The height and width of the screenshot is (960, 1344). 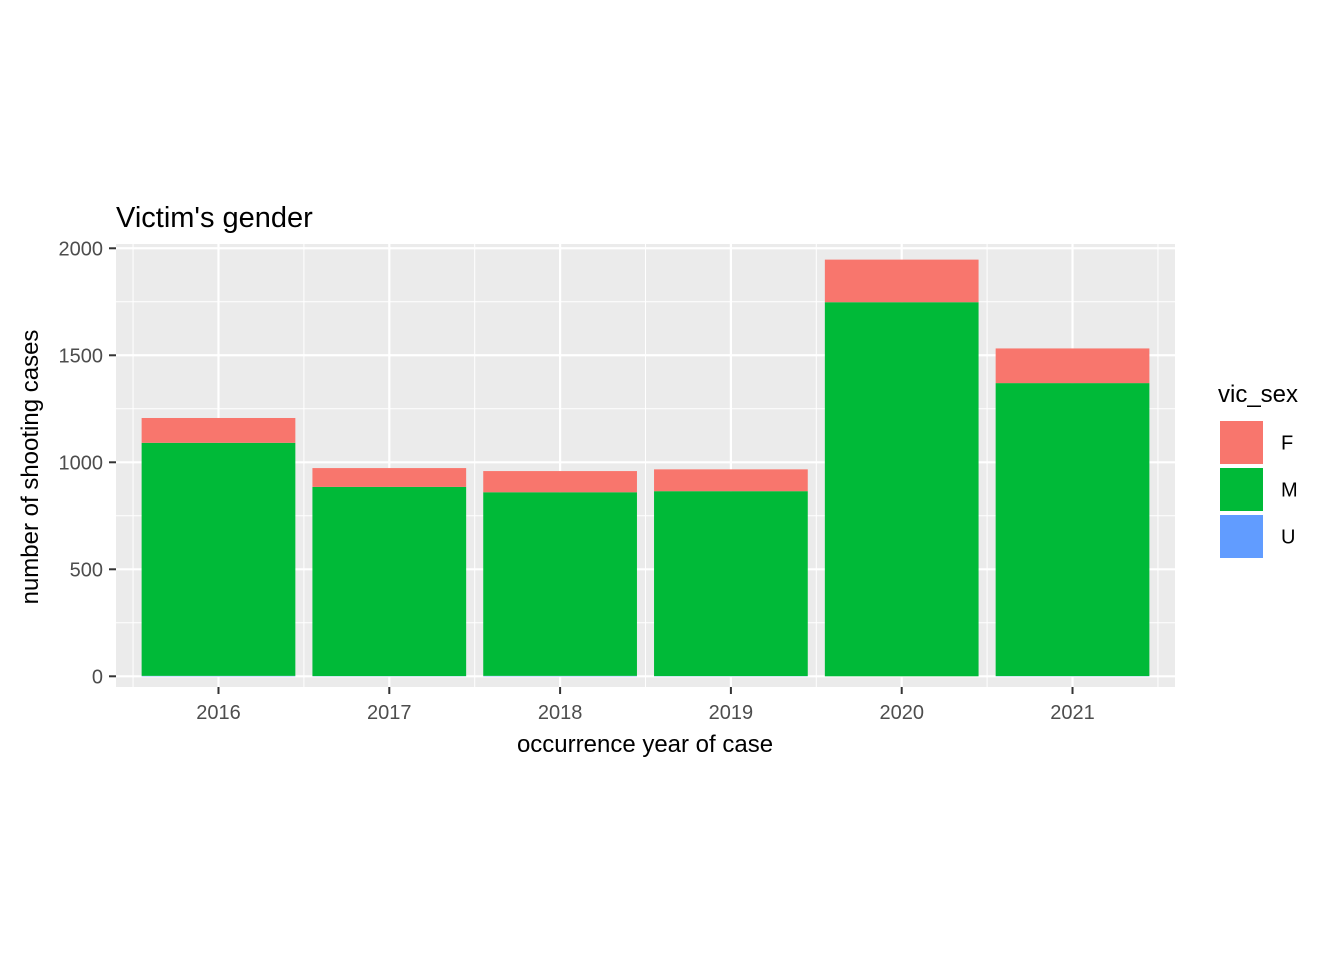 What do you see at coordinates (1258, 394) in the screenshot?
I see `legend-title: vic_sex` at bounding box center [1258, 394].